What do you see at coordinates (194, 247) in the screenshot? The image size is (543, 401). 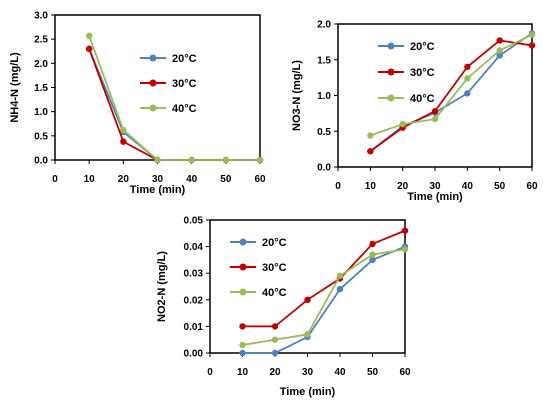 I see `y-tick-label: 0.04` at bounding box center [194, 247].